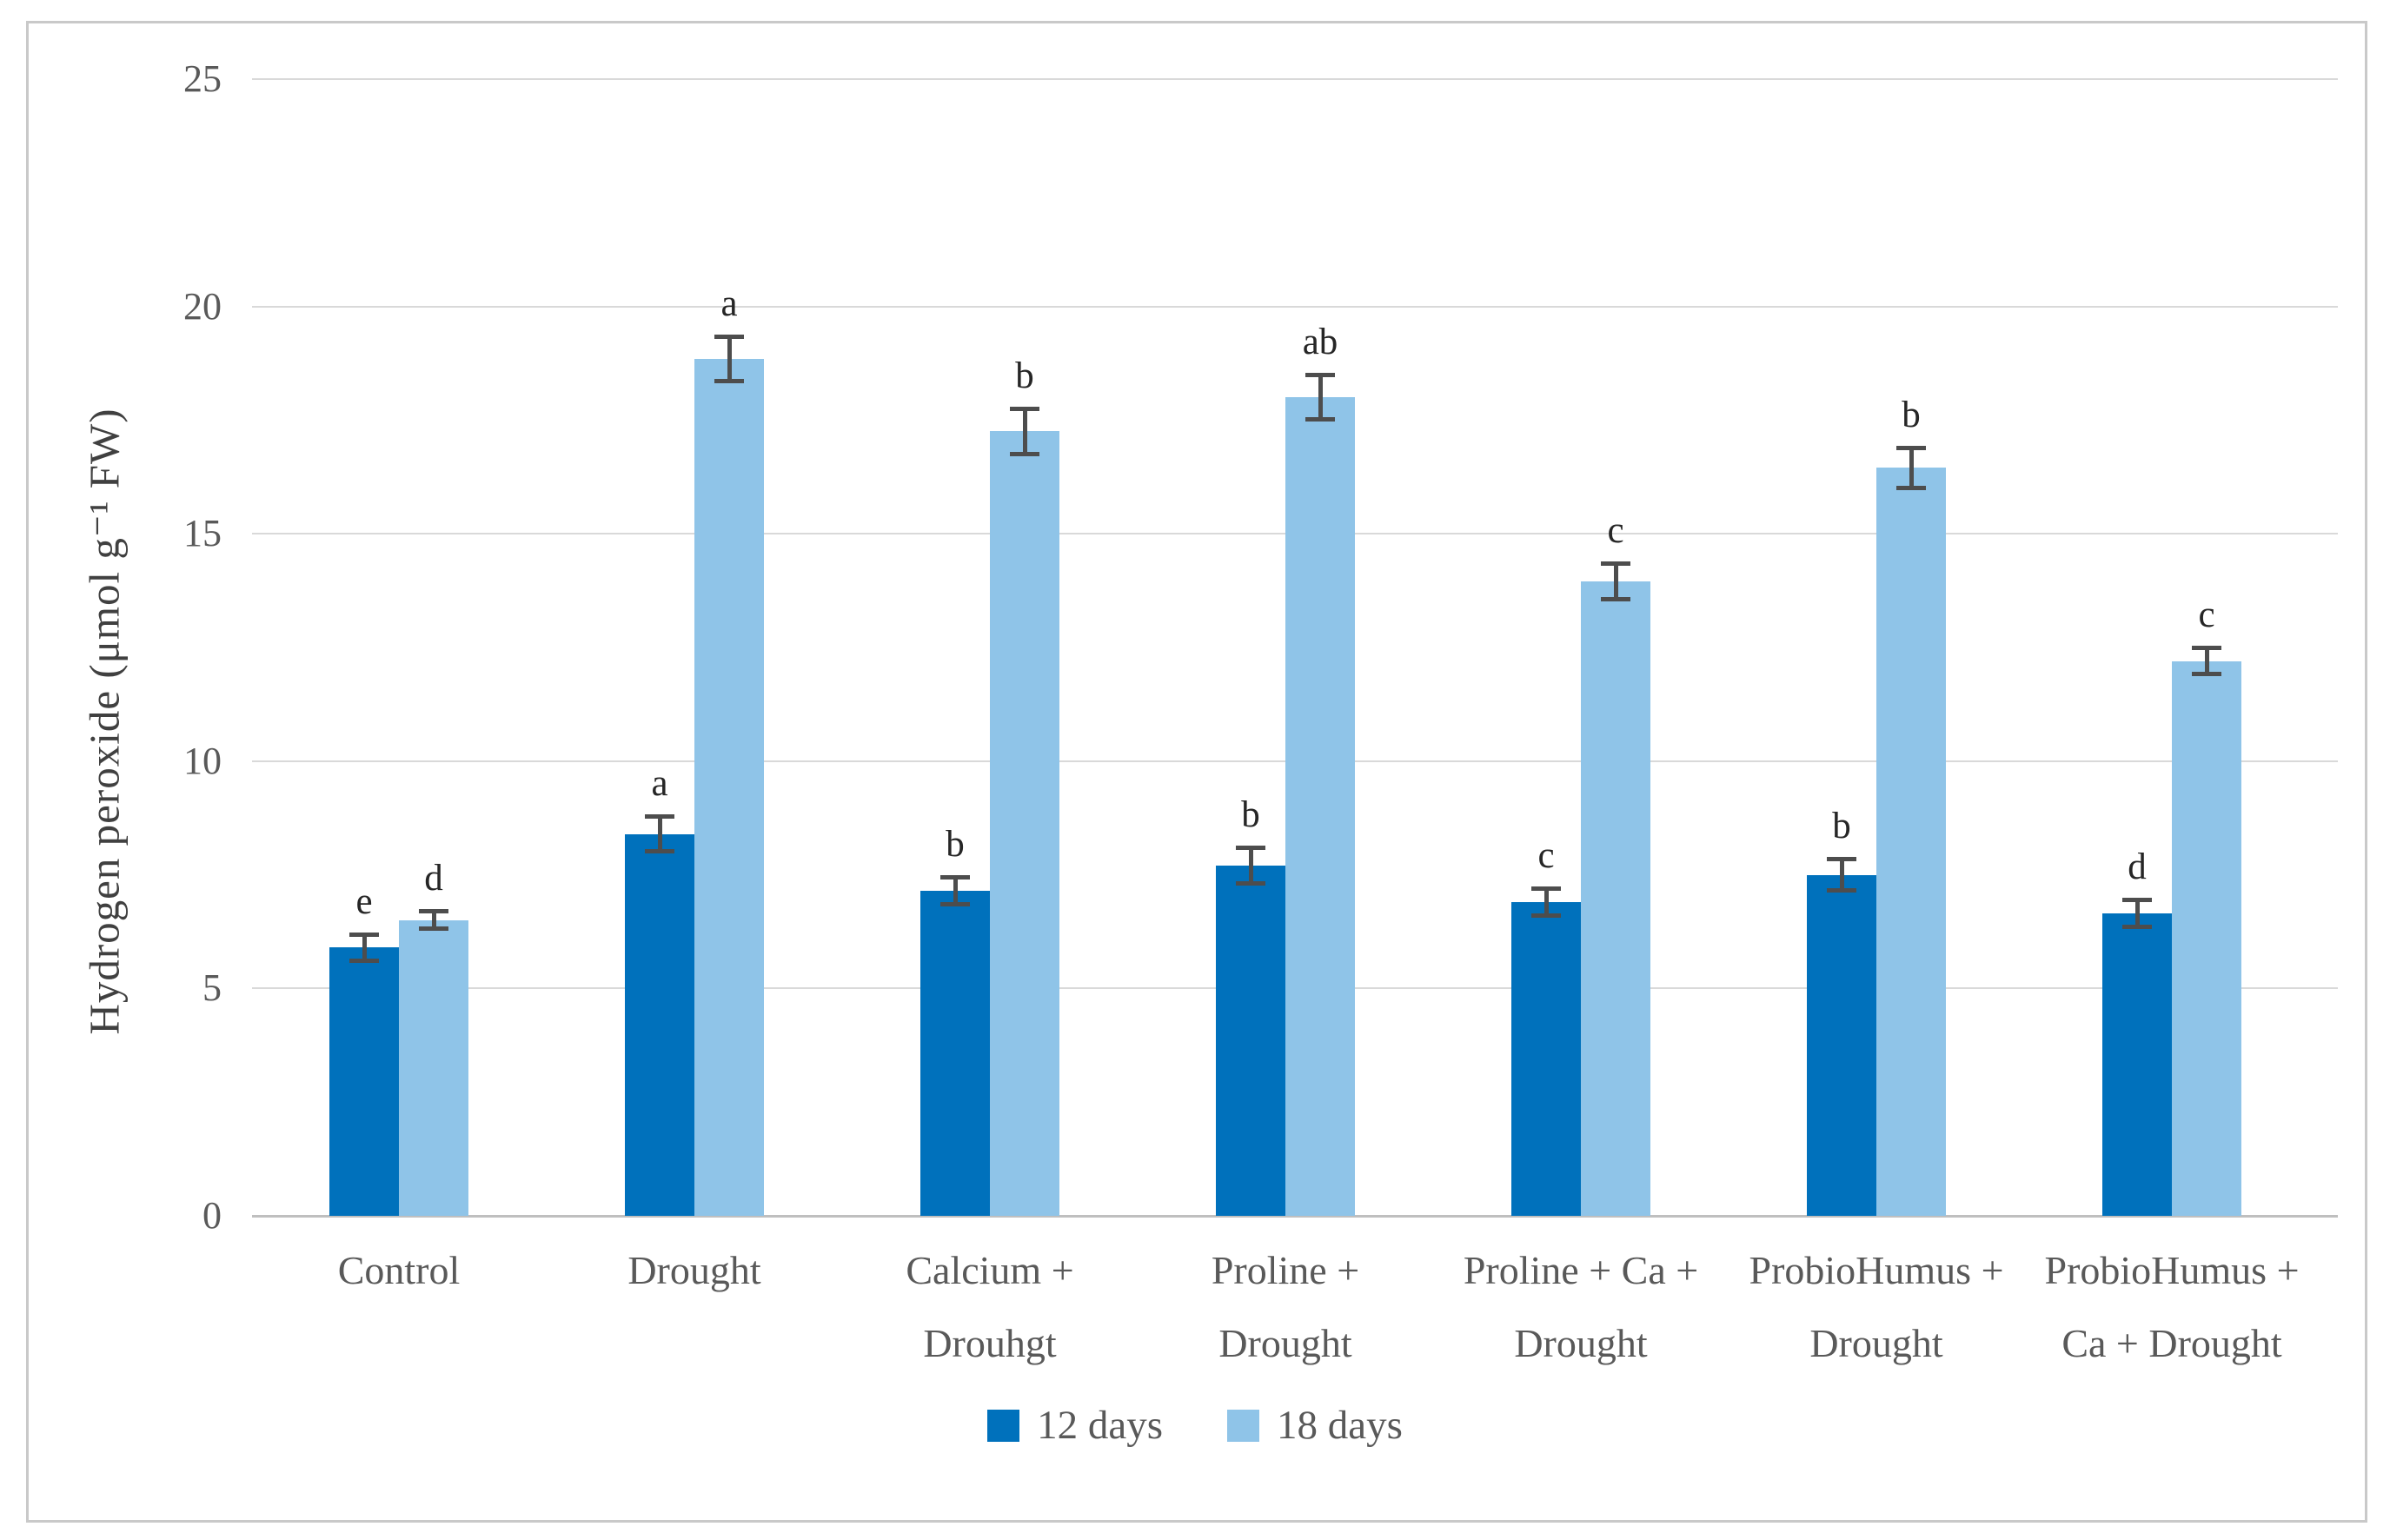 Image resolution: width=2390 pixels, height=1540 pixels. I want to click on legend-item-18-days: 18 days, so click(1315, 1425).